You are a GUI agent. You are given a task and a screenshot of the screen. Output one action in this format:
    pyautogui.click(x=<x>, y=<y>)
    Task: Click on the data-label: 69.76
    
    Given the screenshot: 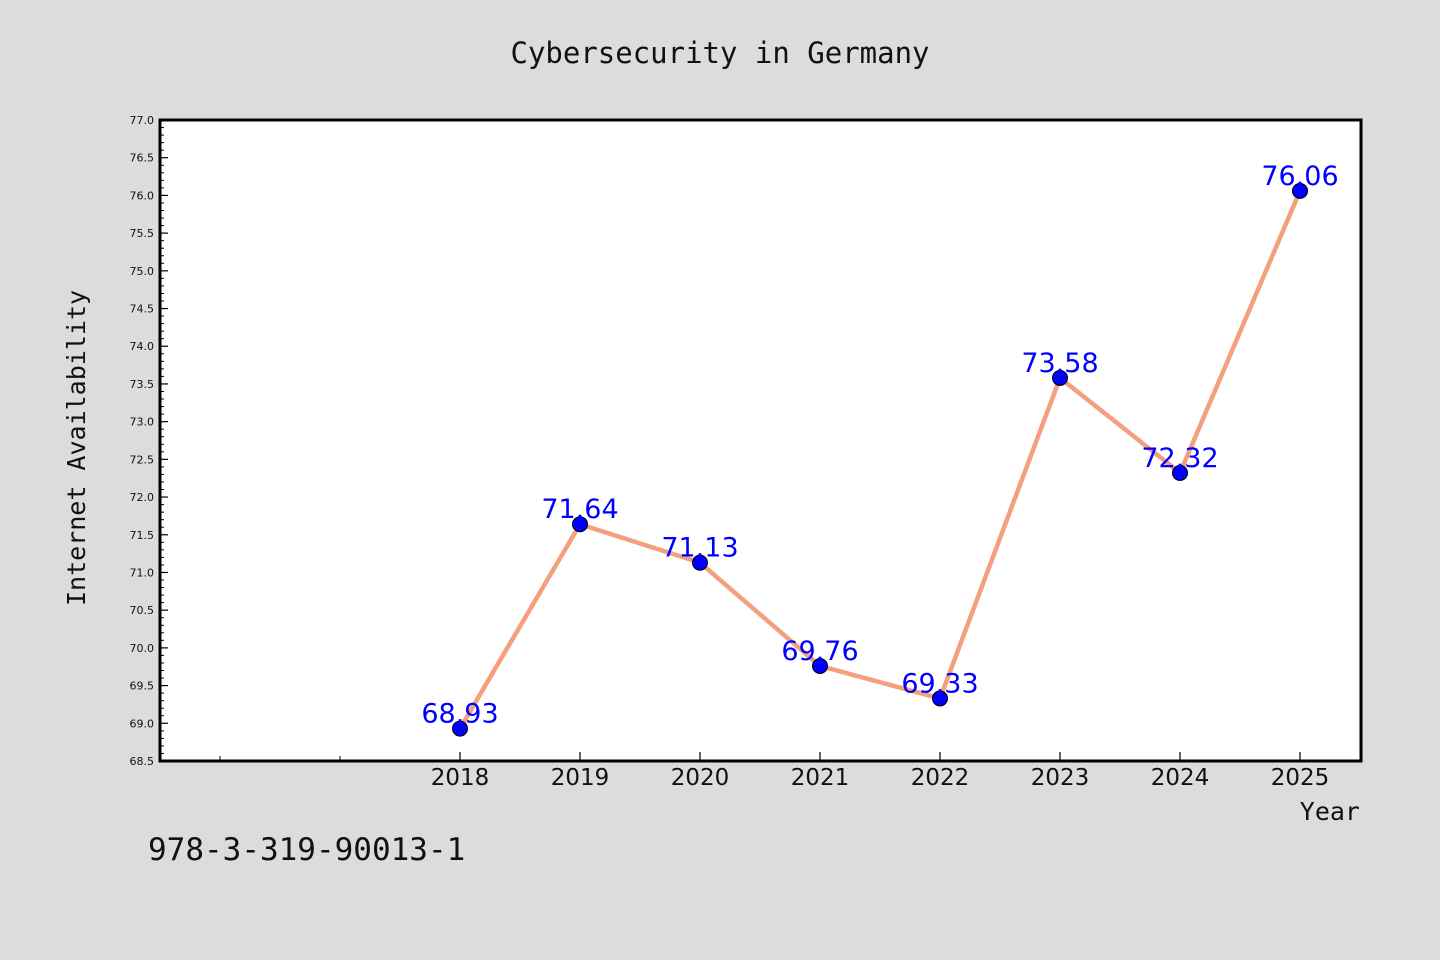 What is the action you would take?
    pyautogui.click(x=819, y=651)
    